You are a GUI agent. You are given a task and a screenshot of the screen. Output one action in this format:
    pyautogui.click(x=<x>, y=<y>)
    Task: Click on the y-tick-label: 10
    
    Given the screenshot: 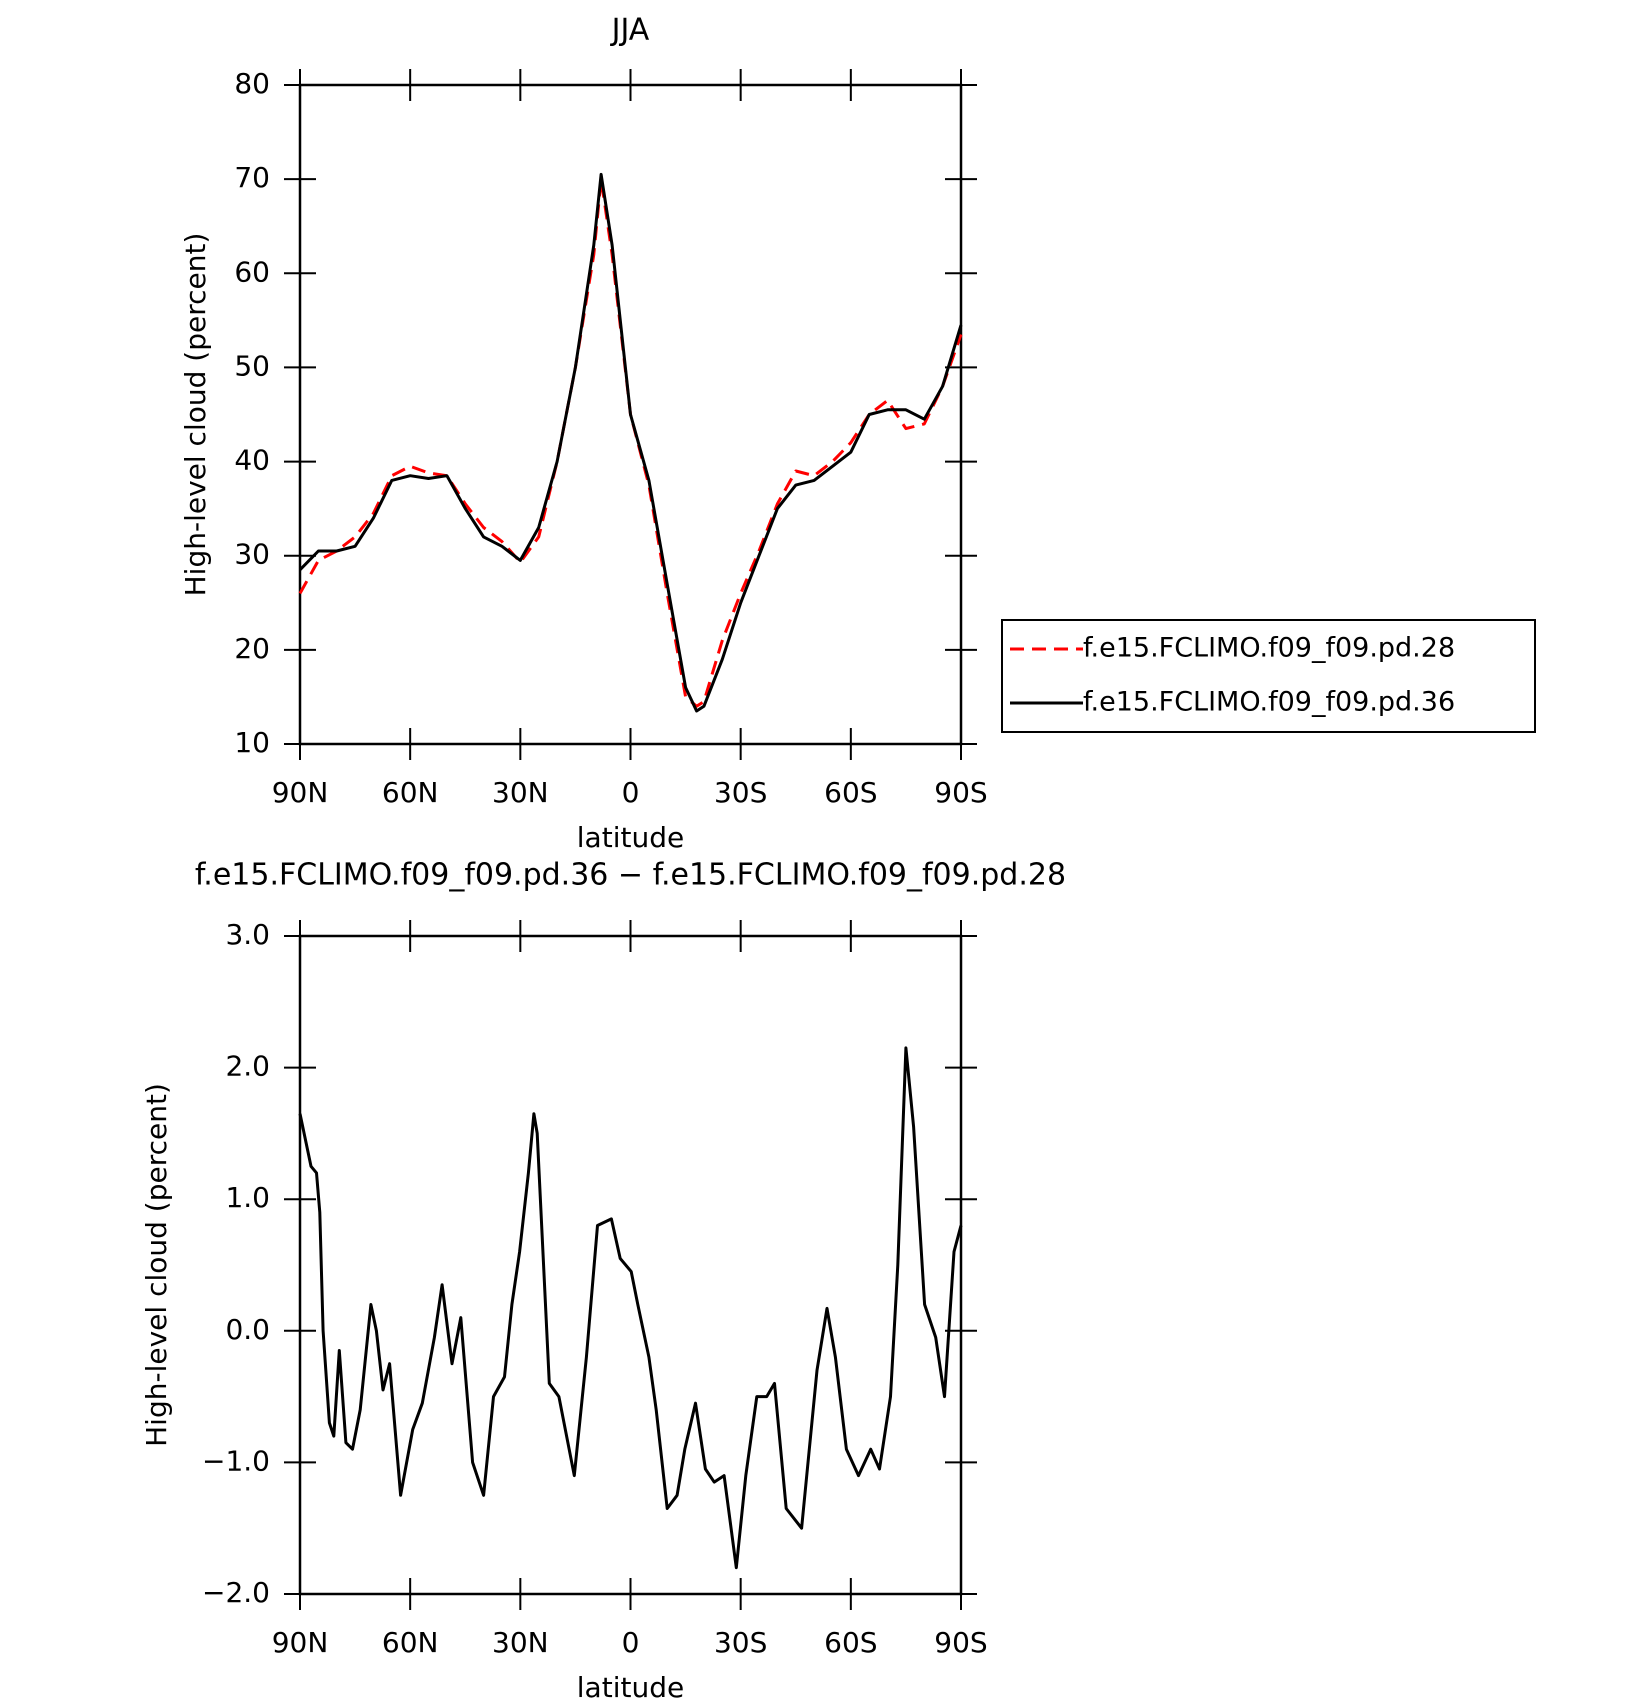 What is the action you would take?
    pyautogui.click(x=252, y=742)
    